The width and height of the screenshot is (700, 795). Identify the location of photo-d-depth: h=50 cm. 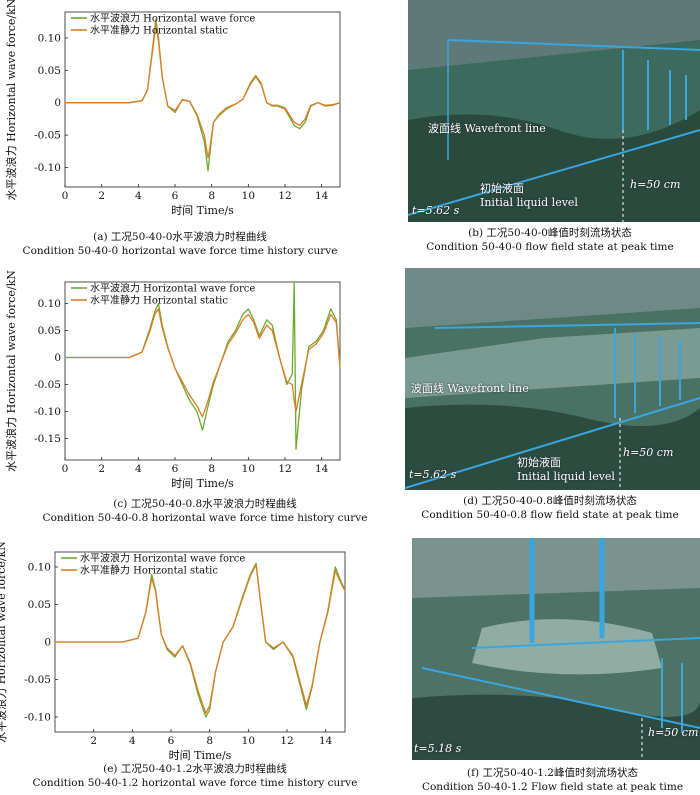
(648, 452).